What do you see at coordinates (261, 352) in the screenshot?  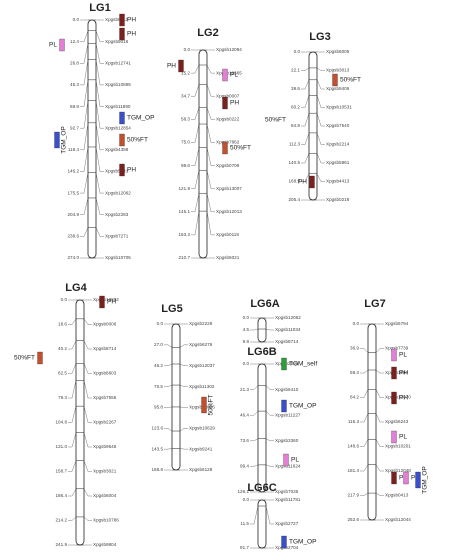 I see `group-title: LG6B` at bounding box center [261, 352].